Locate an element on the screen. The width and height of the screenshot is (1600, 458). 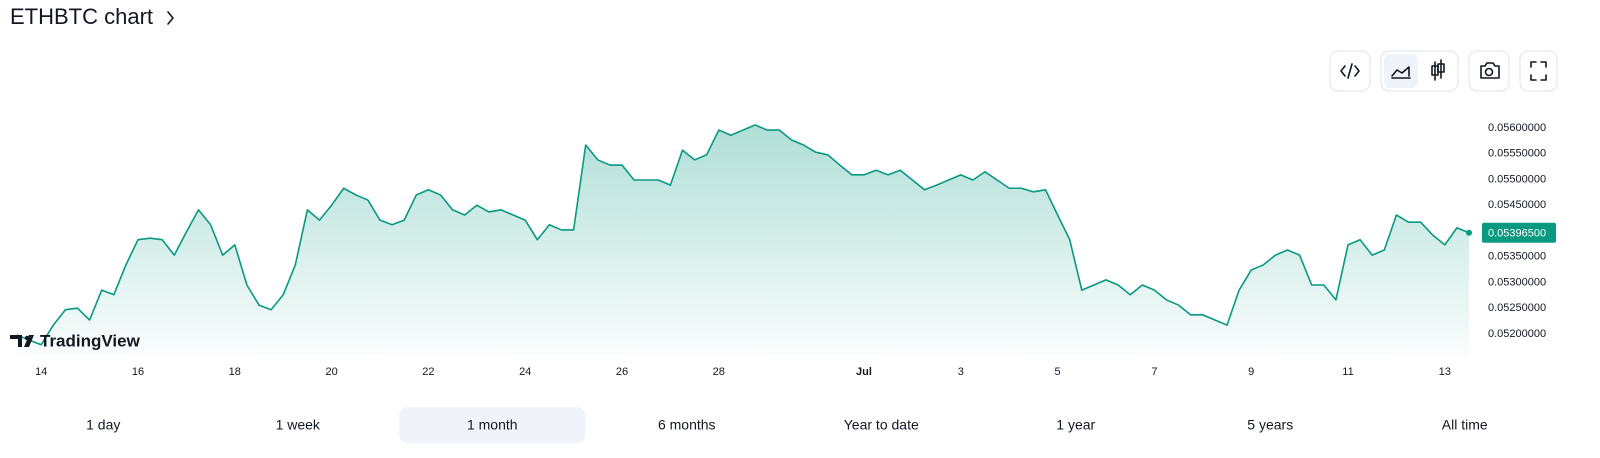
line-style-button is located at coordinates (1401, 71).